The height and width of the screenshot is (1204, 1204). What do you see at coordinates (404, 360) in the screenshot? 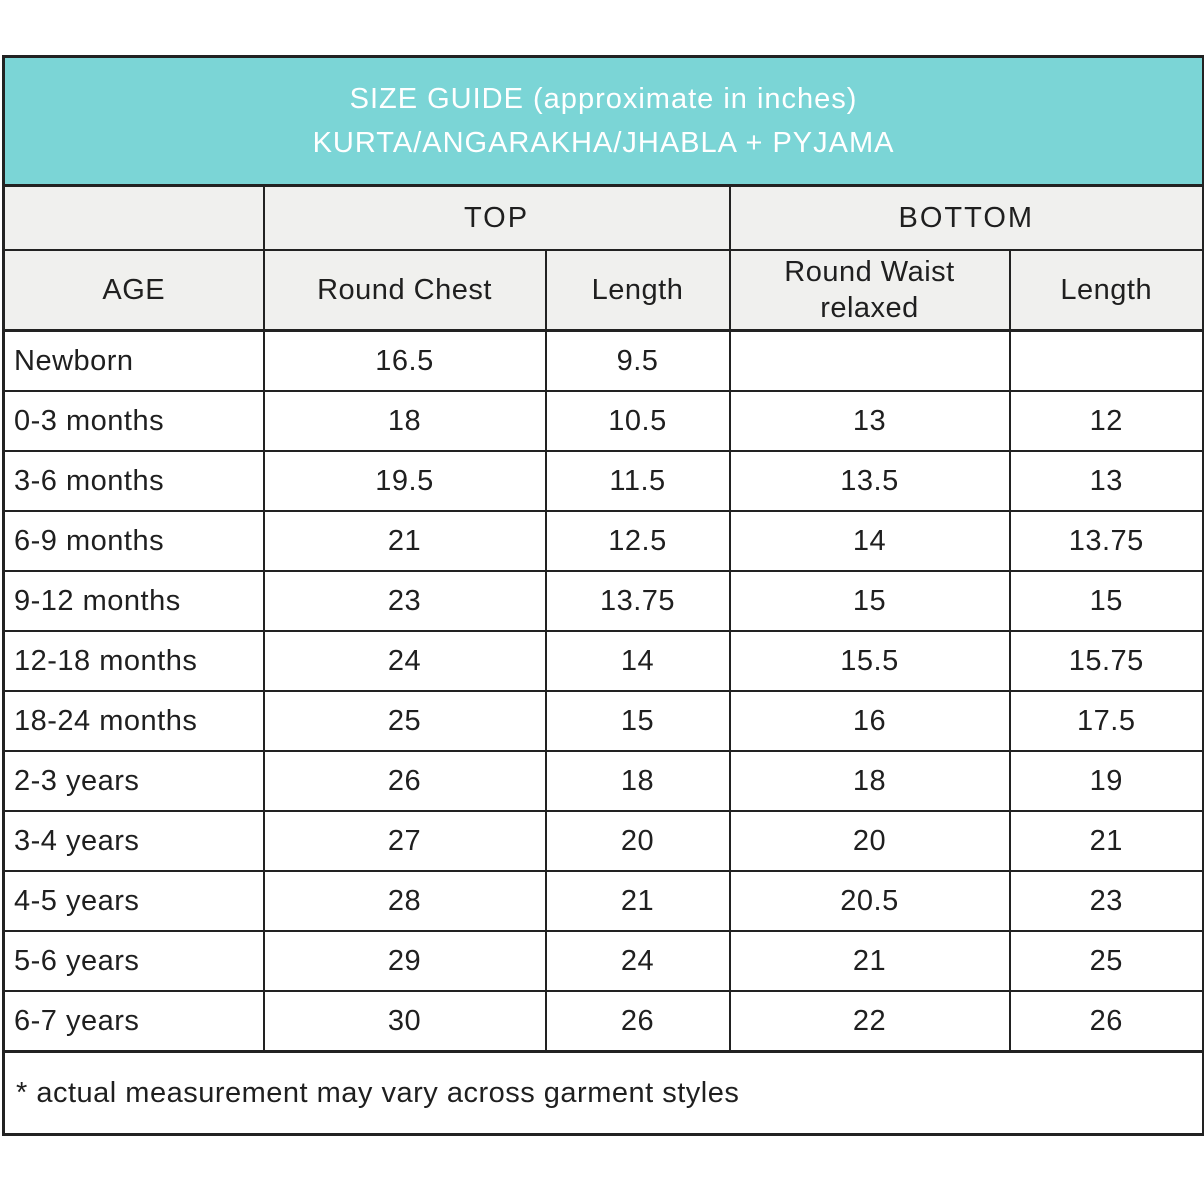
I see `round-chest-cell: 16.5` at bounding box center [404, 360].